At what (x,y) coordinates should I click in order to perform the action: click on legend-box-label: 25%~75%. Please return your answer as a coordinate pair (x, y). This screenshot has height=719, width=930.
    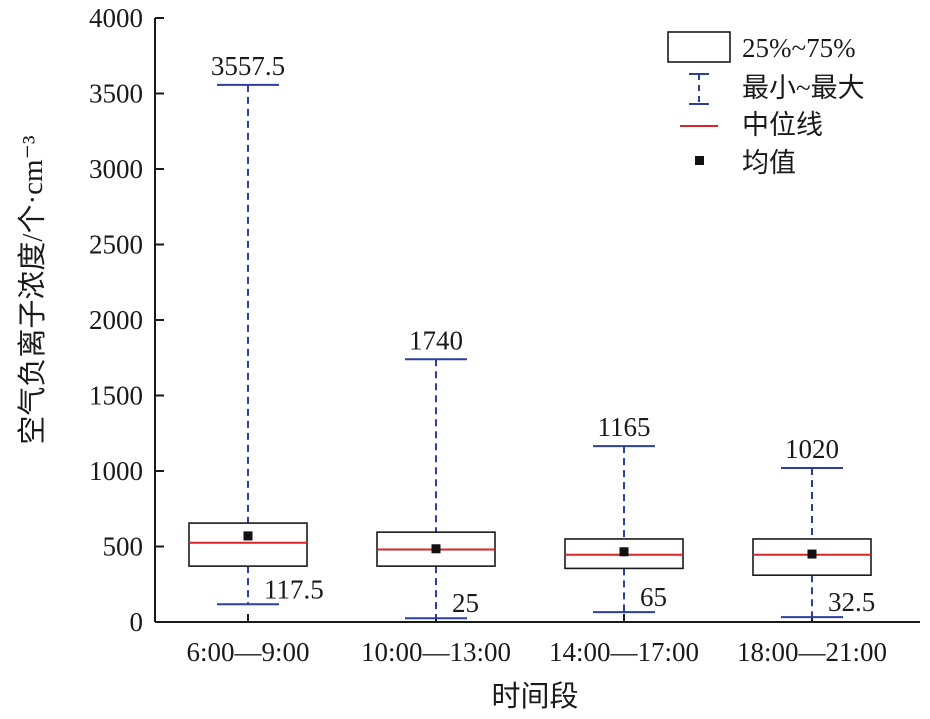
    Looking at the image, I should click on (799, 48).